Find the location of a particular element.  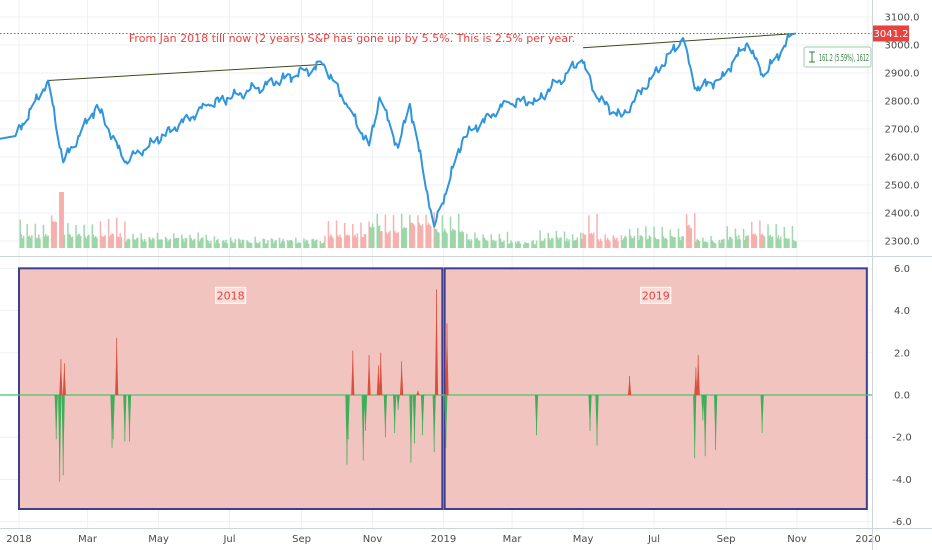

x-tick-label: Sep is located at coordinates (726, 539).